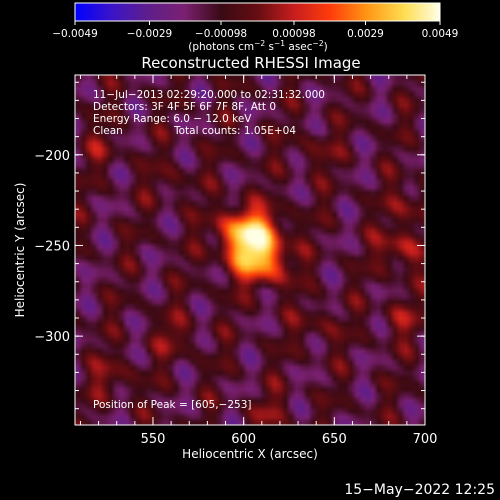 This screenshot has height=500, width=500. Describe the element at coordinates (209, 95) in the screenshot. I see `annotation-time-range: 11−Jul−2013 02:29:20.000 to 02:31:32.000` at that location.